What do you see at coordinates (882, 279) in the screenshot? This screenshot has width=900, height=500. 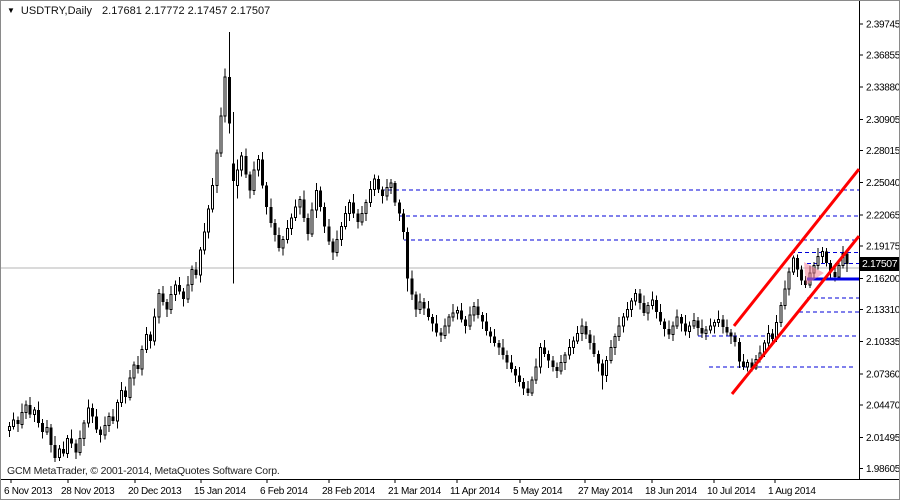 I see `price-axis-label: 2.16200` at bounding box center [882, 279].